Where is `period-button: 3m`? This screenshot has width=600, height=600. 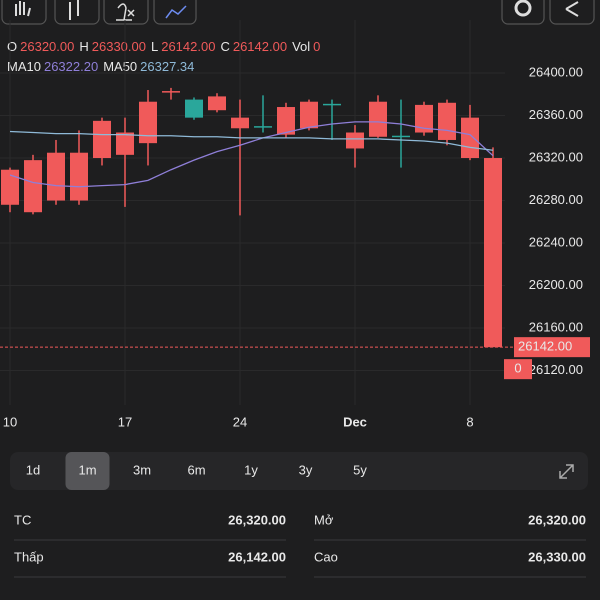
period-button: 3m is located at coordinates (142, 469).